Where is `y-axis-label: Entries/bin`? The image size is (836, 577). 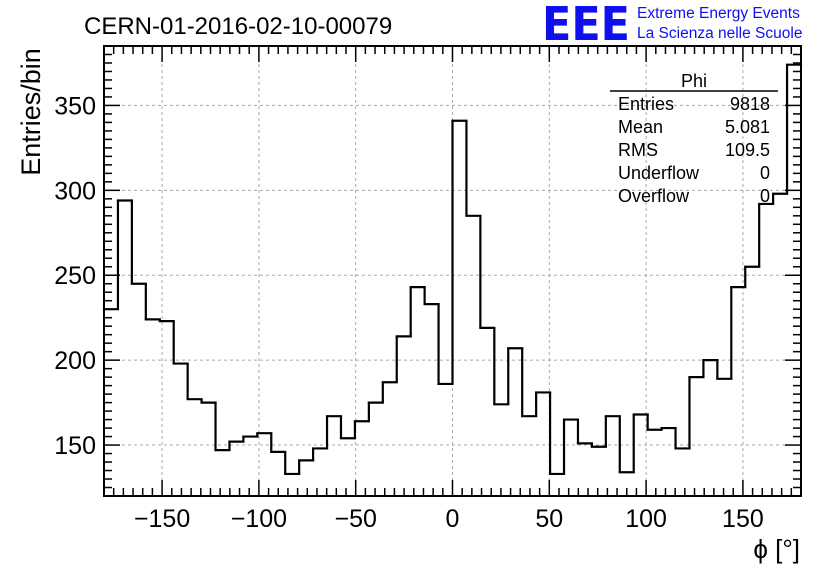
y-axis-label: Entries/bin is located at coordinates (31, 112).